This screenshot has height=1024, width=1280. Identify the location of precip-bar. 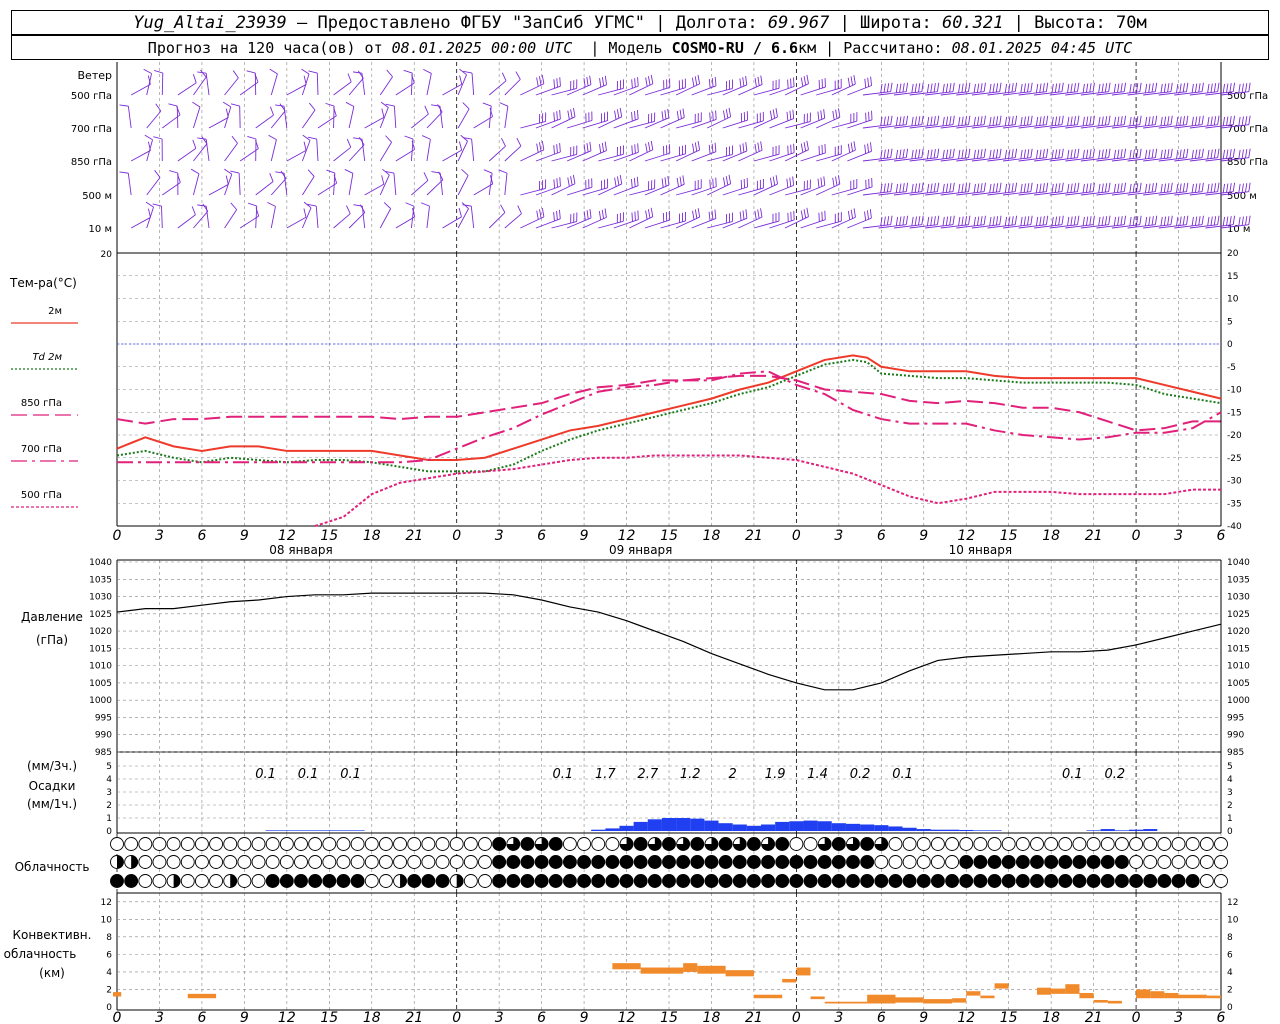
(923, 830).